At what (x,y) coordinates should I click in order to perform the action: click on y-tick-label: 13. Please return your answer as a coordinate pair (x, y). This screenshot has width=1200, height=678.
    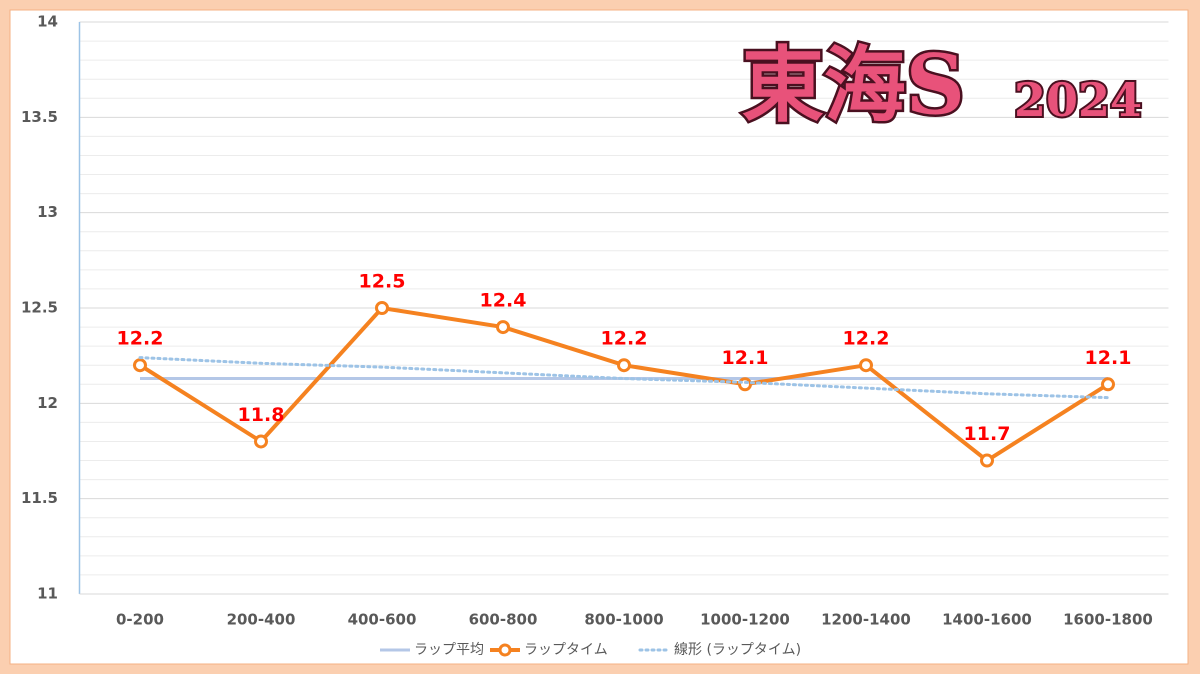
    Looking at the image, I should click on (47, 212).